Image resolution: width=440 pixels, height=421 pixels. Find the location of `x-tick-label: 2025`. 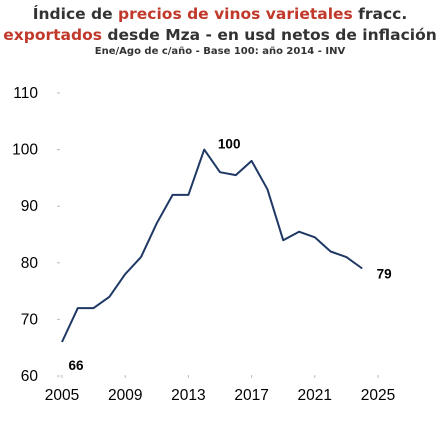

x-tick-label: 2025 is located at coordinates (378, 395).